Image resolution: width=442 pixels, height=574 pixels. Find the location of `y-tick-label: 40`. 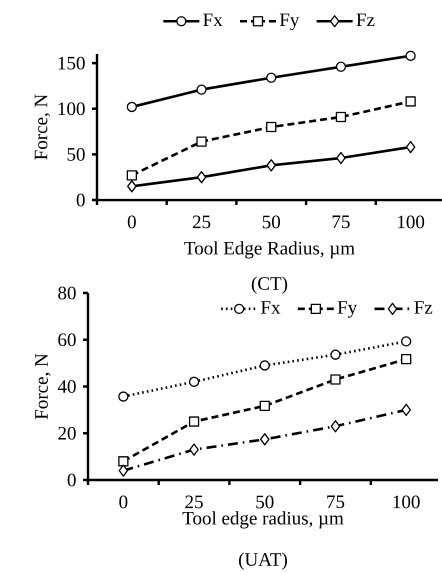

y-tick-label: 40 is located at coordinates (67, 386).